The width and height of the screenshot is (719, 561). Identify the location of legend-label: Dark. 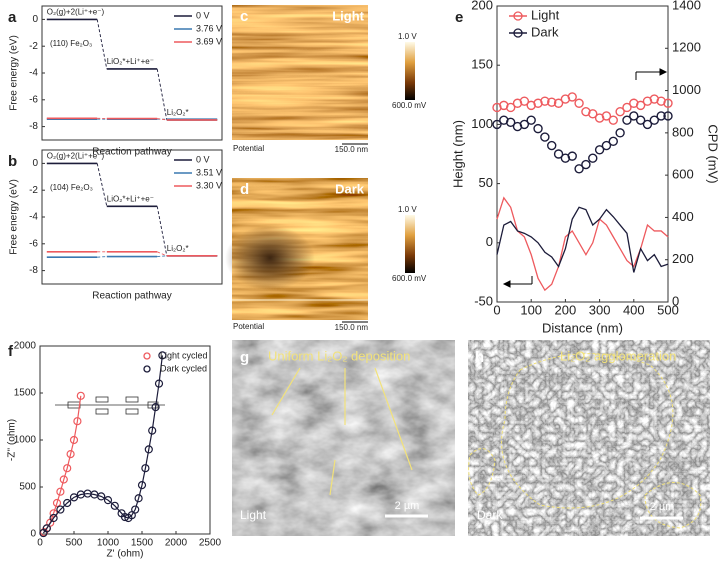
(545, 31).